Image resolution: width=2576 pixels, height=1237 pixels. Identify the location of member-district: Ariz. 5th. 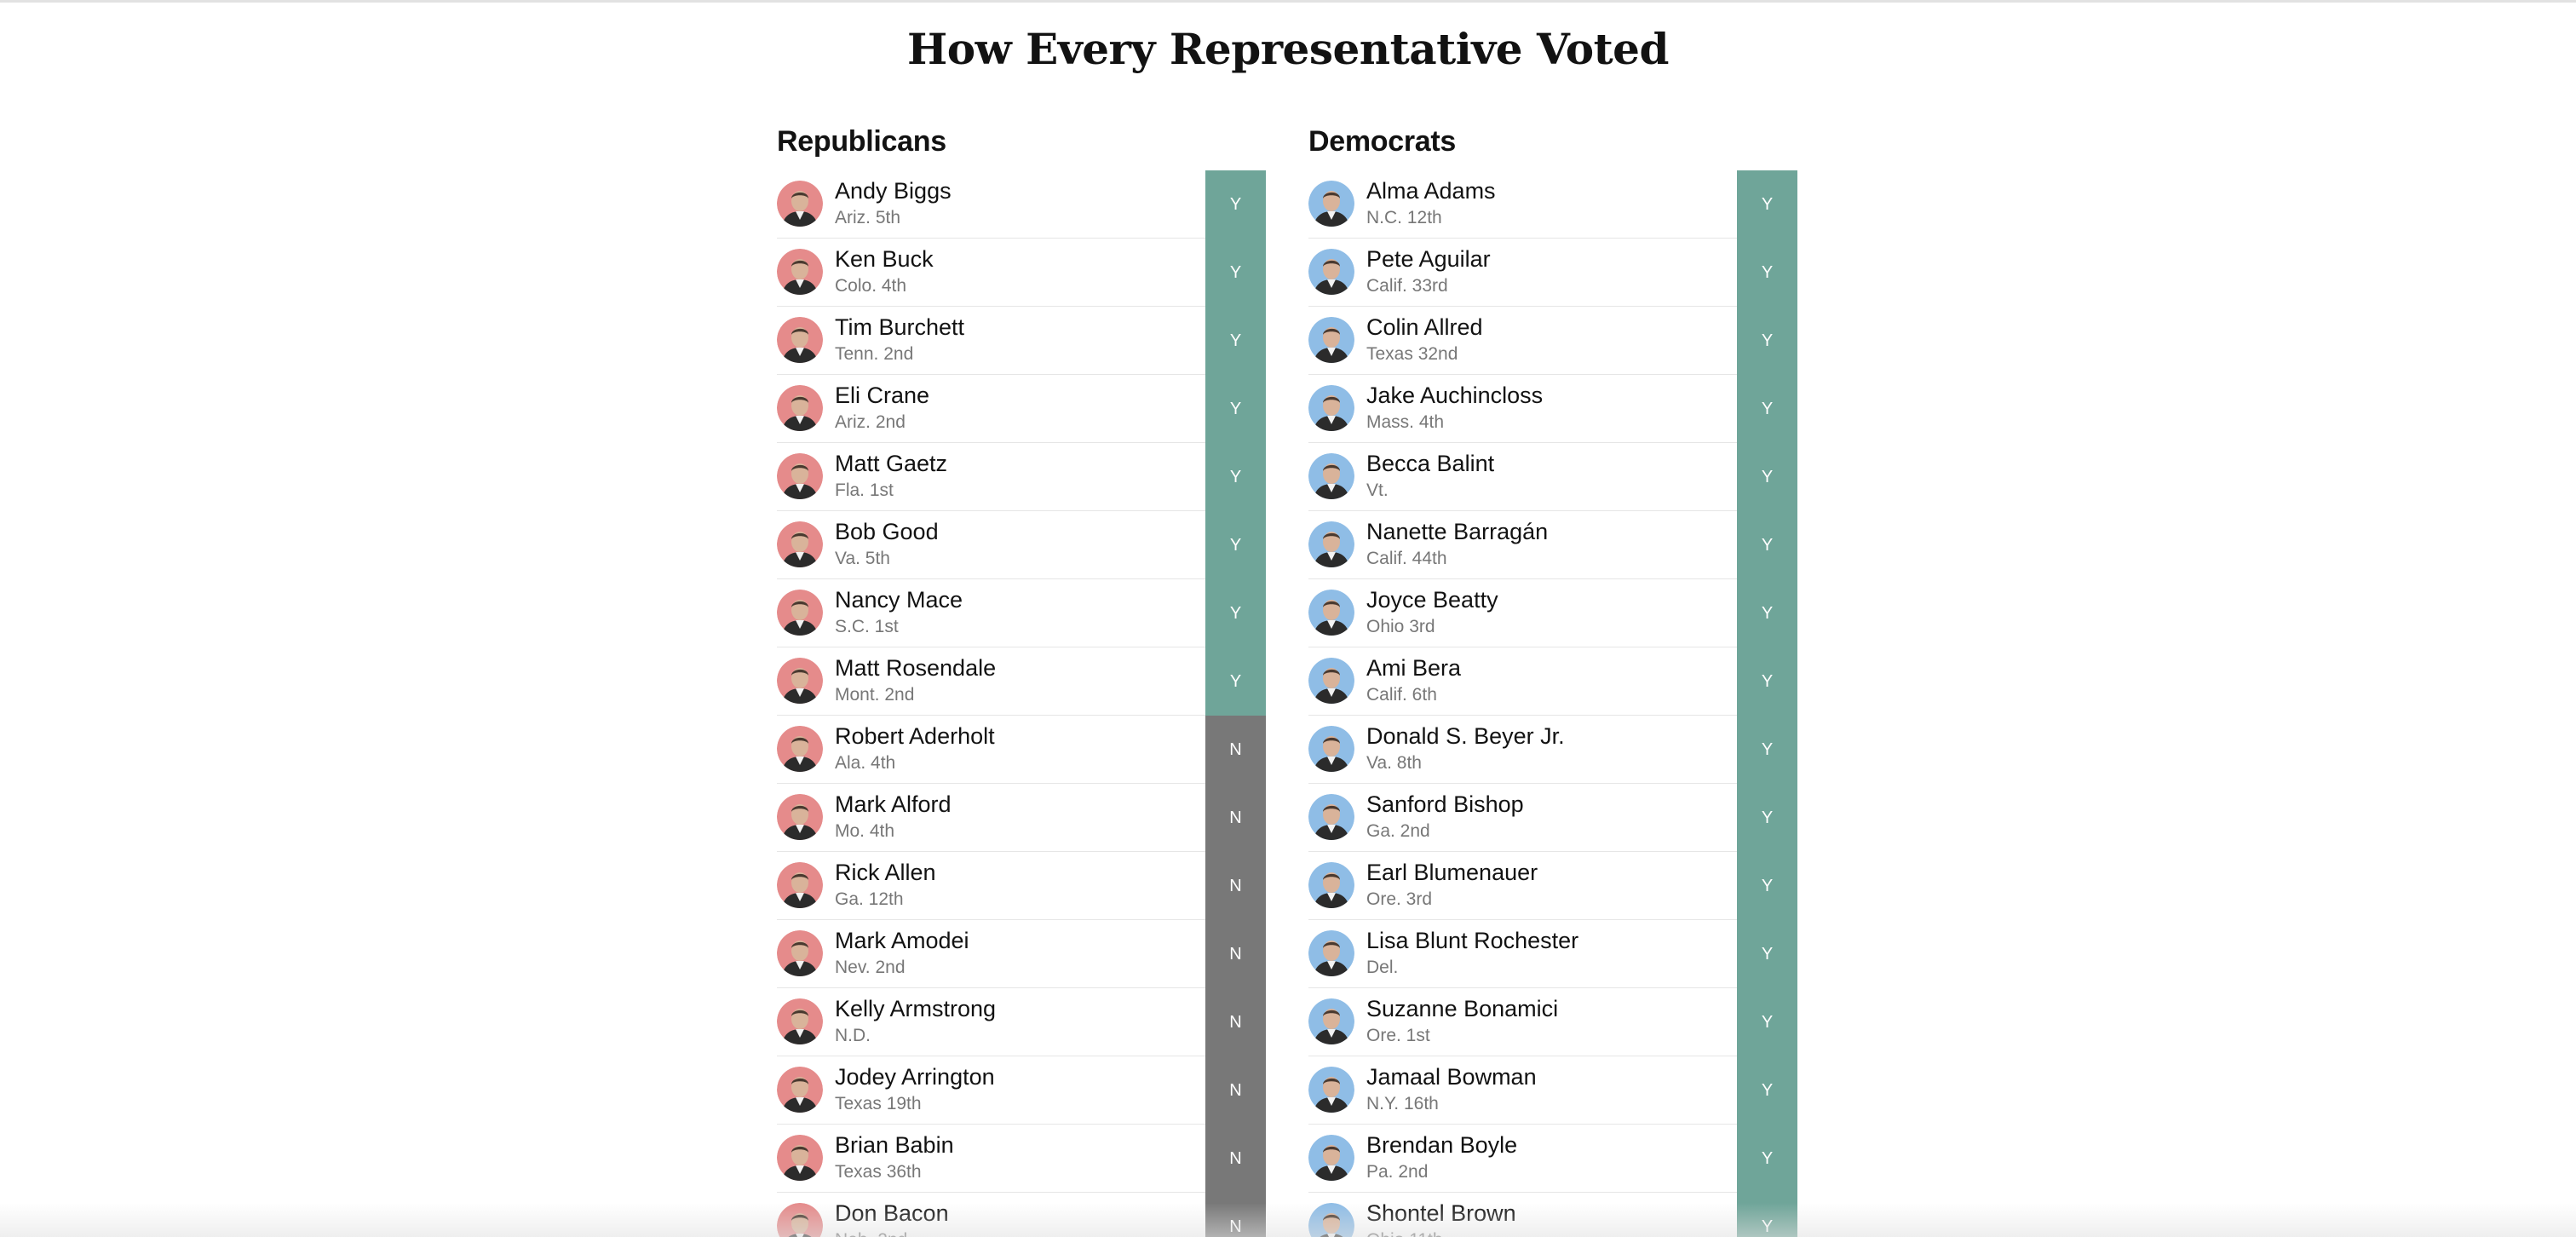
(868, 217).